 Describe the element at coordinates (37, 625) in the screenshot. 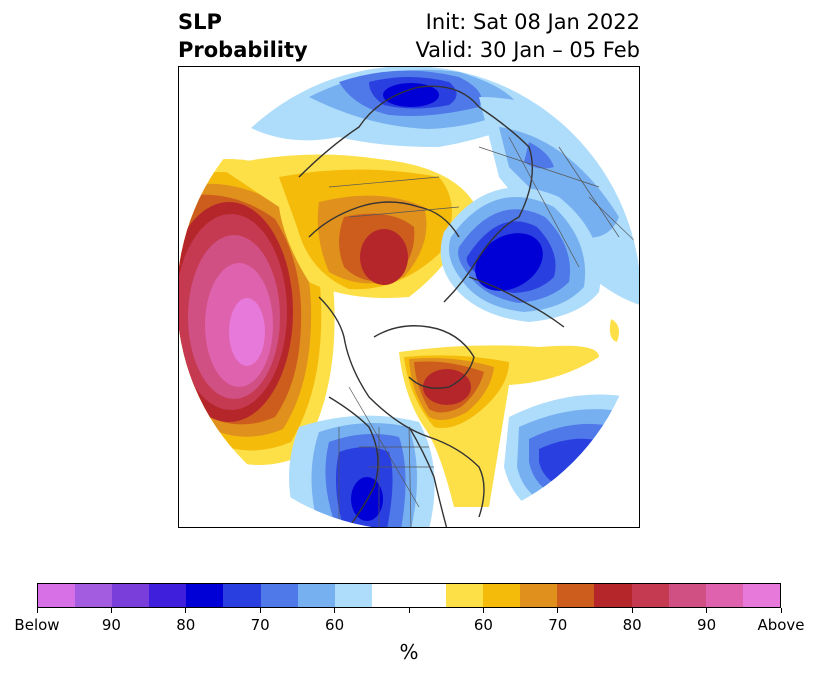

I see `colorbar-tick-label: Below` at that location.